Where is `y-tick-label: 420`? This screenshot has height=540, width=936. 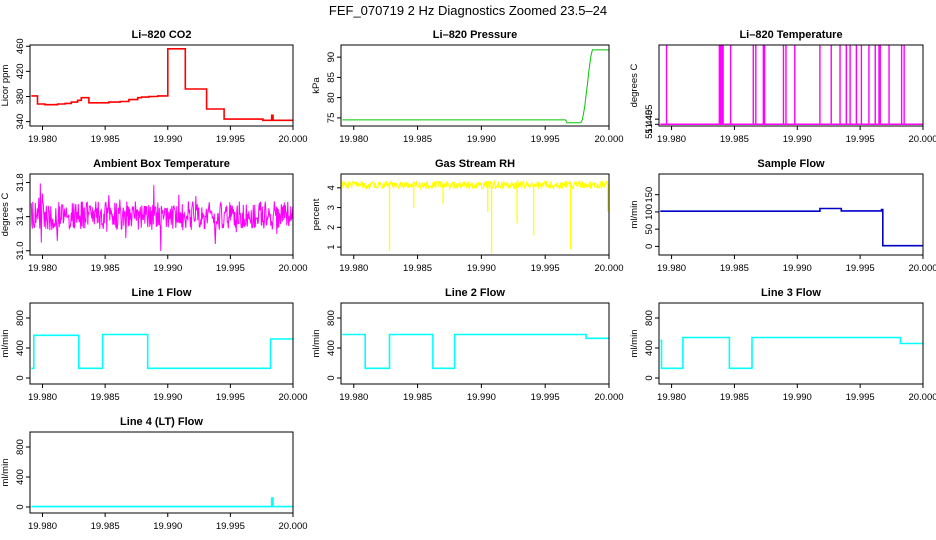 y-tick-label: 420 is located at coordinates (20, 71).